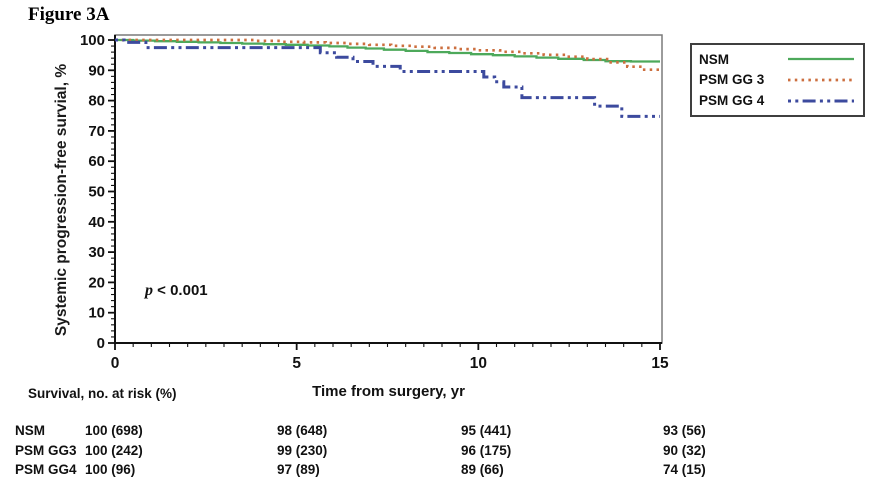 Image resolution: width=869 pixels, height=486 pixels. Describe the element at coordinates (96, 70) in the screenshot. I see `y-tick-label: 90` at that location.